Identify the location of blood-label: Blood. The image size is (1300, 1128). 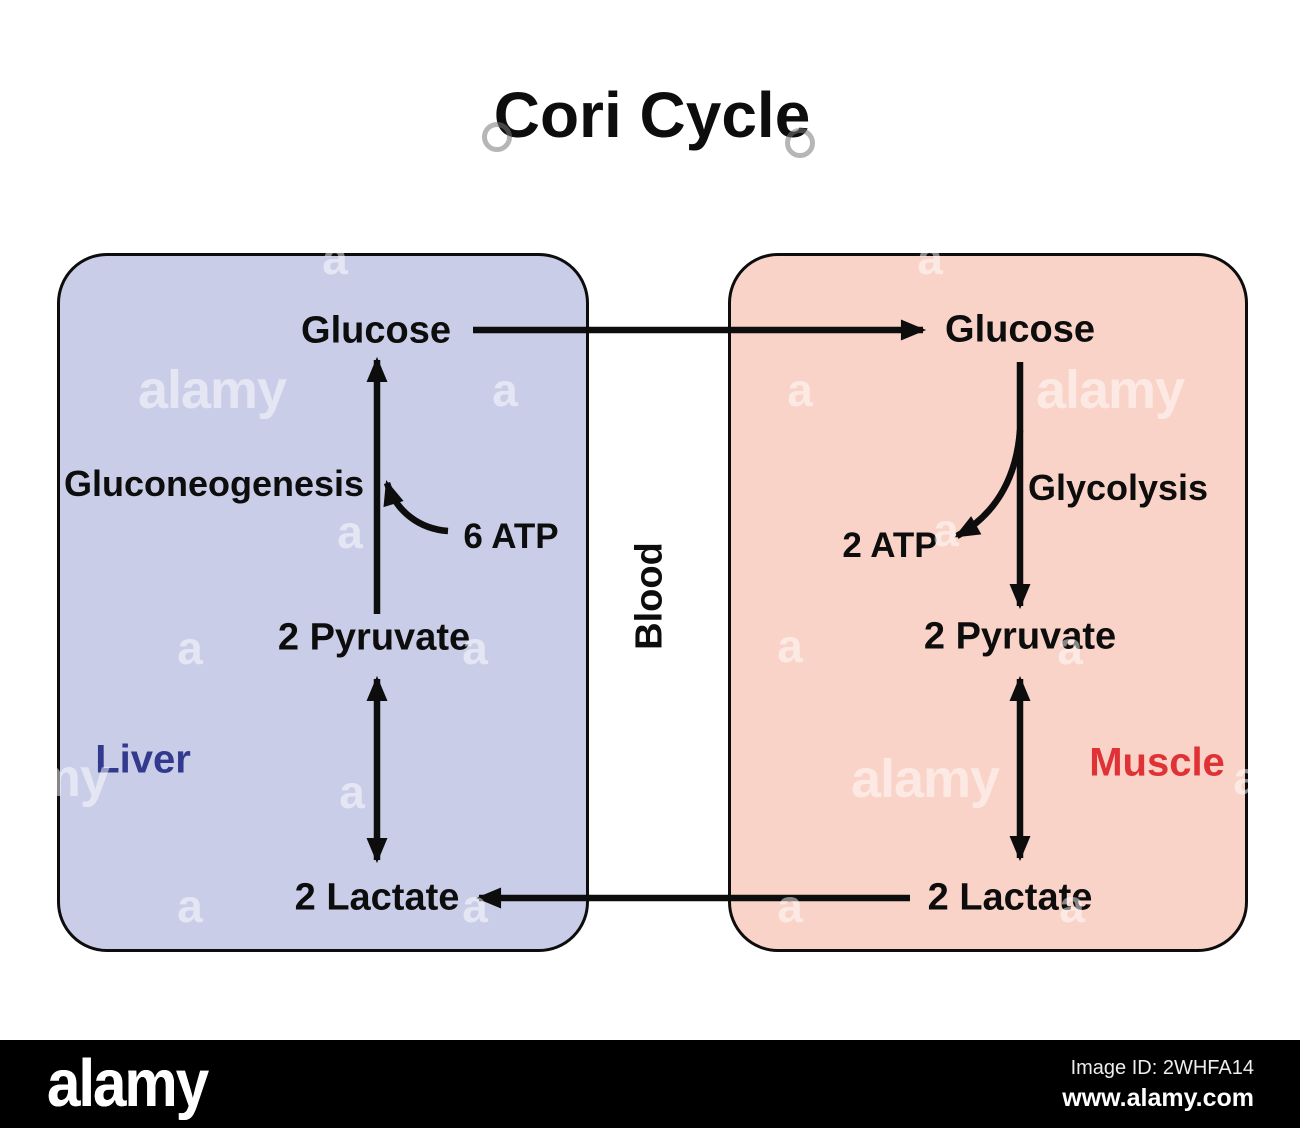
(649, 596).